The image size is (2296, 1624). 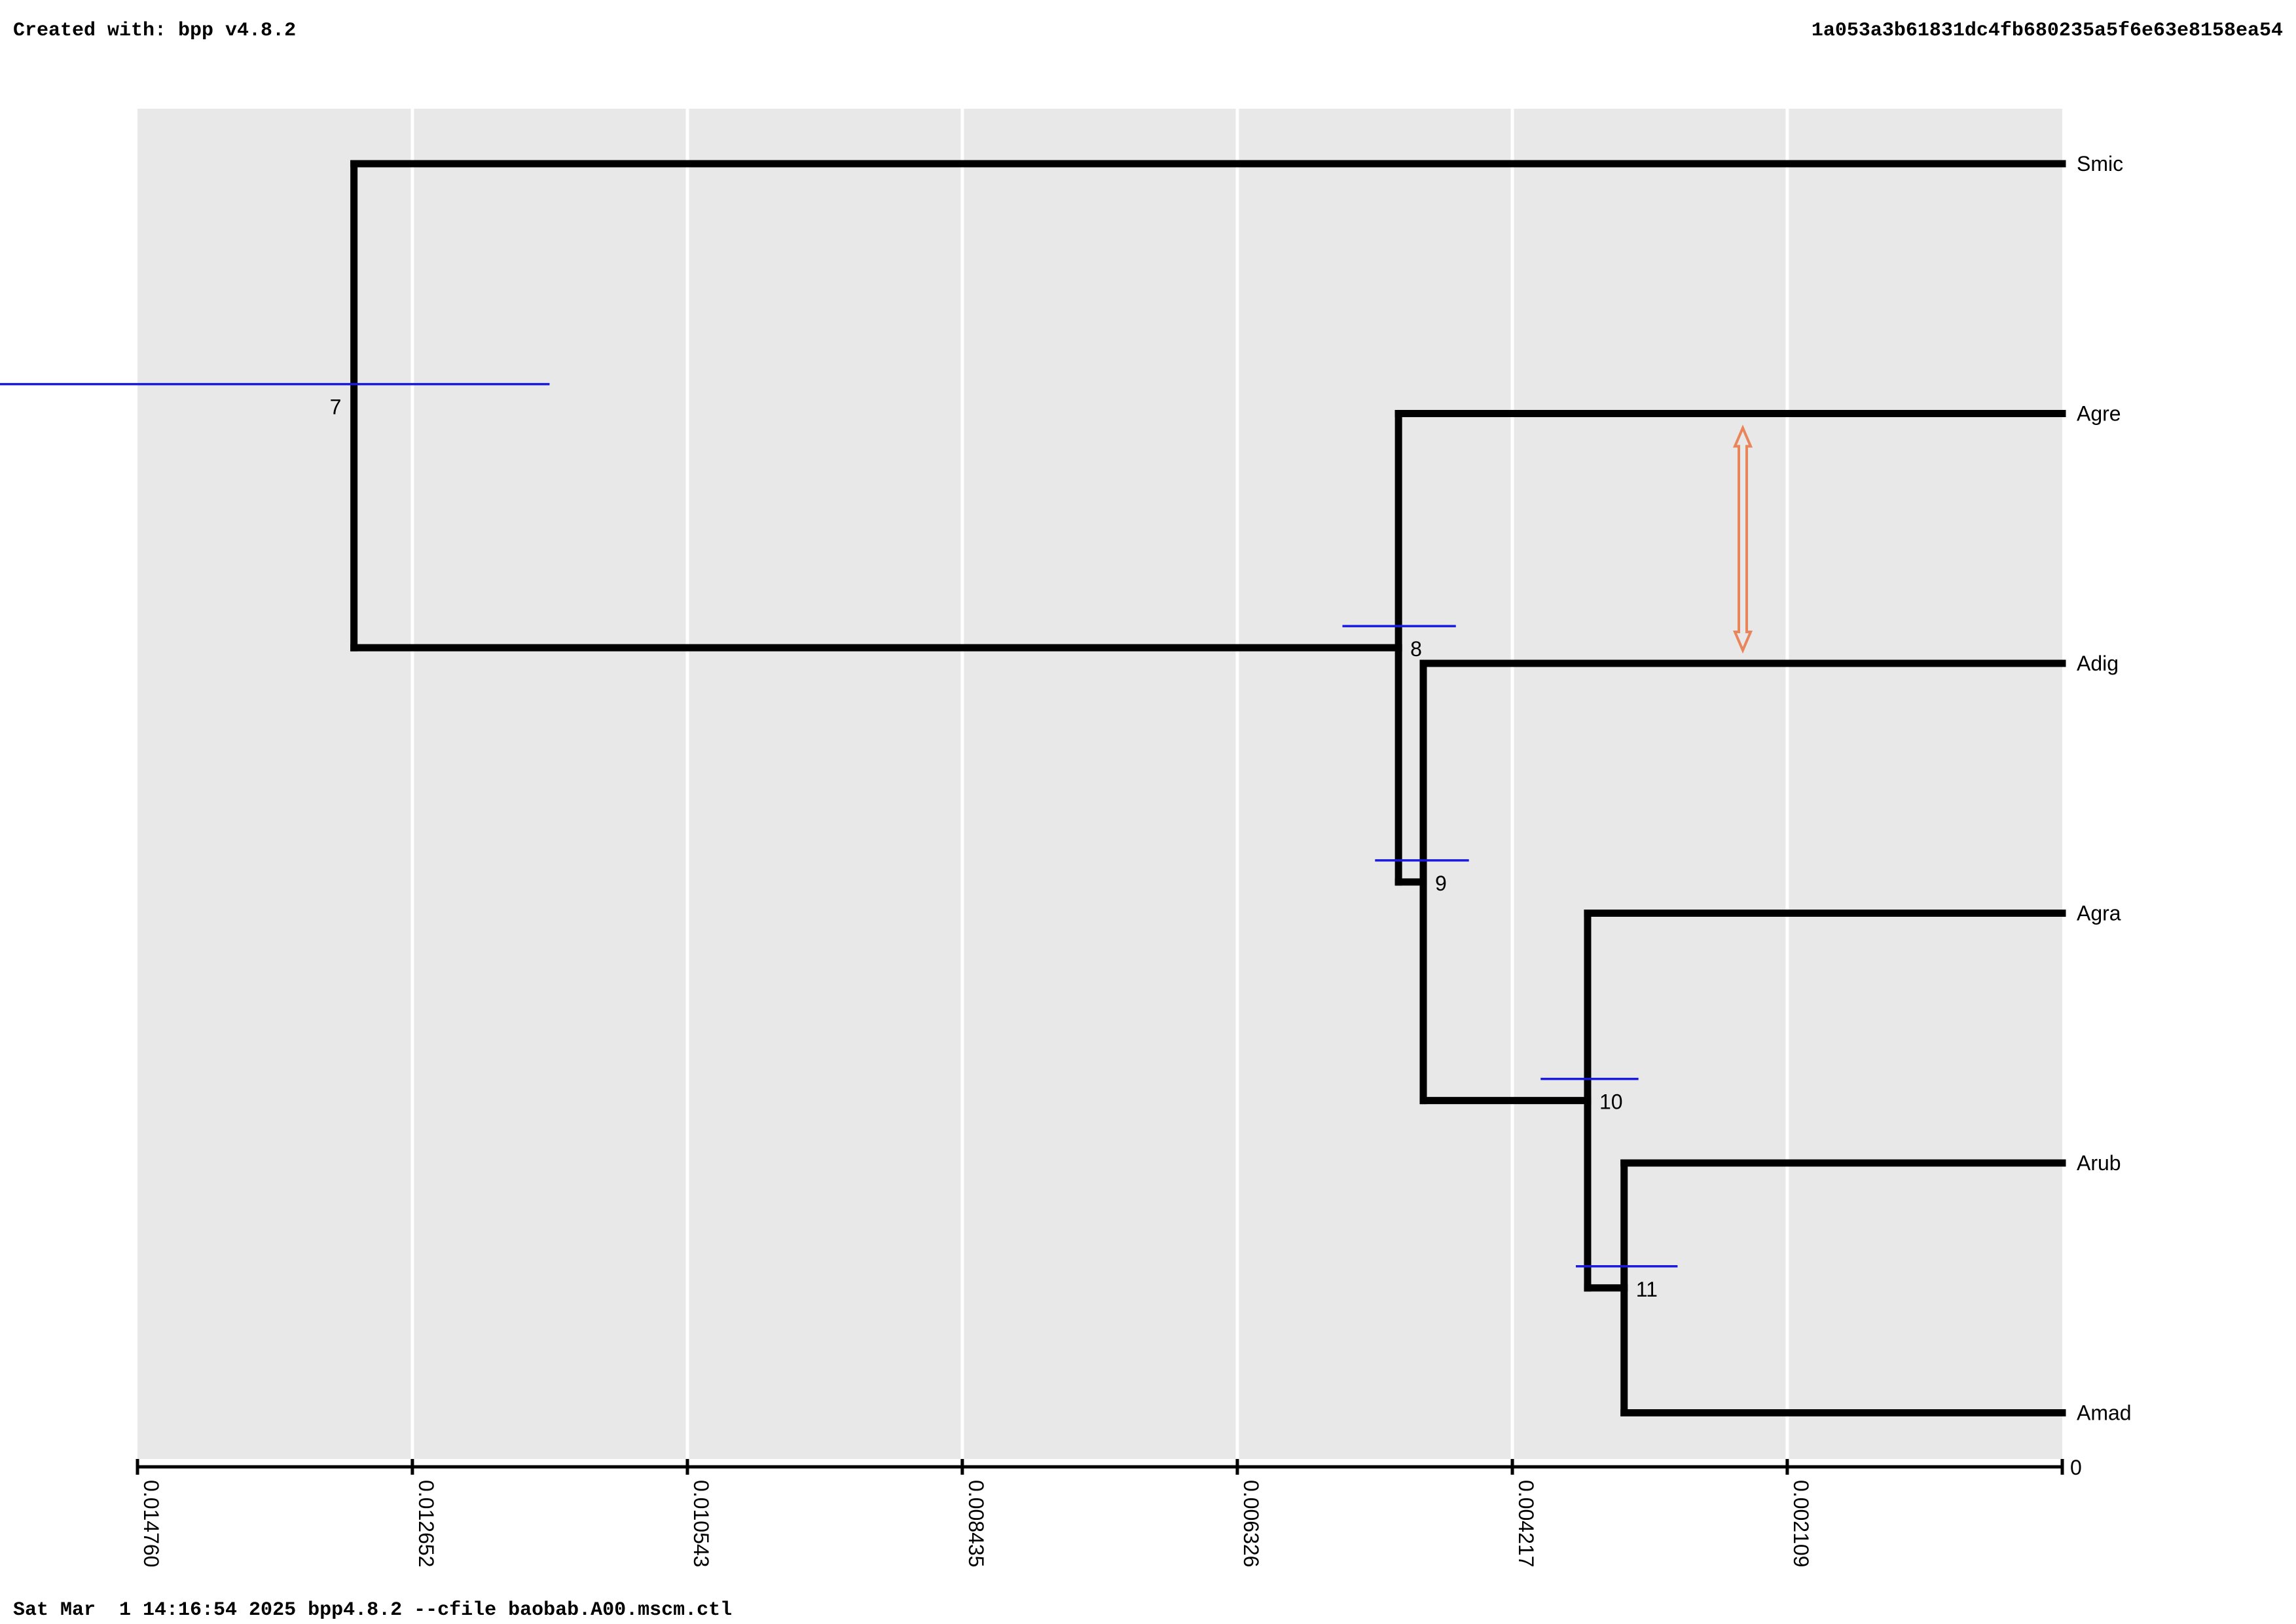 I want to click on node-9-label: 9, so click(x=1441, y=883).